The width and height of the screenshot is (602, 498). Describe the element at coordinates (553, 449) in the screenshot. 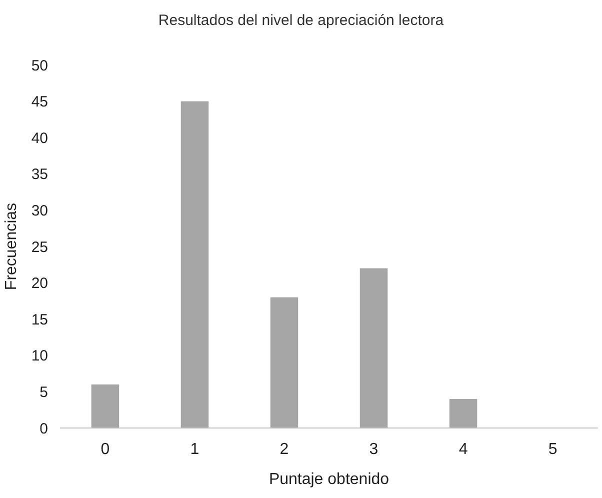

I see `x-tick-label: 5` at that location.